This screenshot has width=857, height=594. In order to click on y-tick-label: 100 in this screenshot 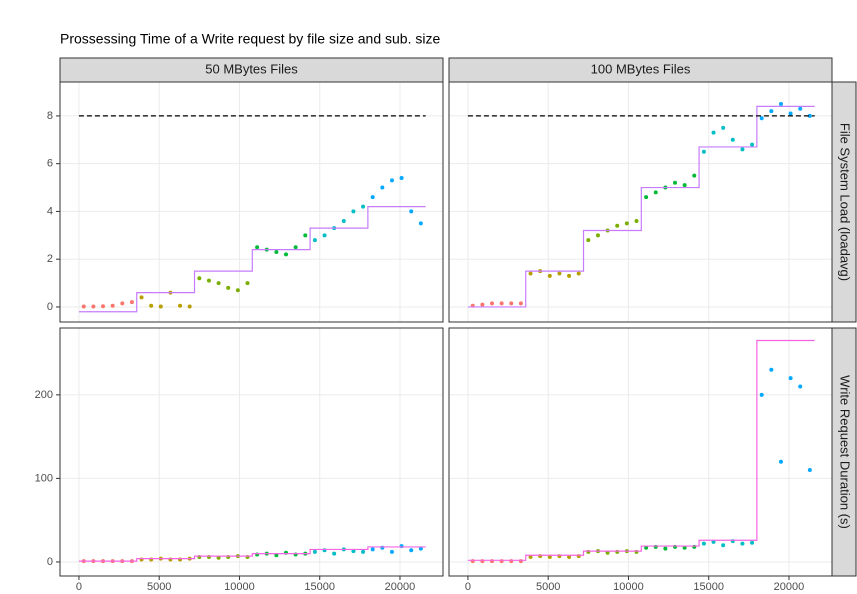, I will do `click(44, 478)`.